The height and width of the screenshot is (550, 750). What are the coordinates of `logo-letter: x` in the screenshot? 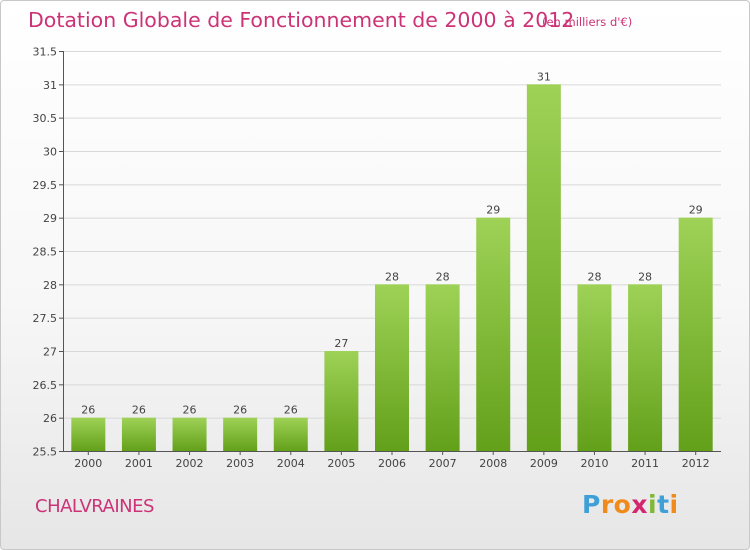 It's located at (639, 504).